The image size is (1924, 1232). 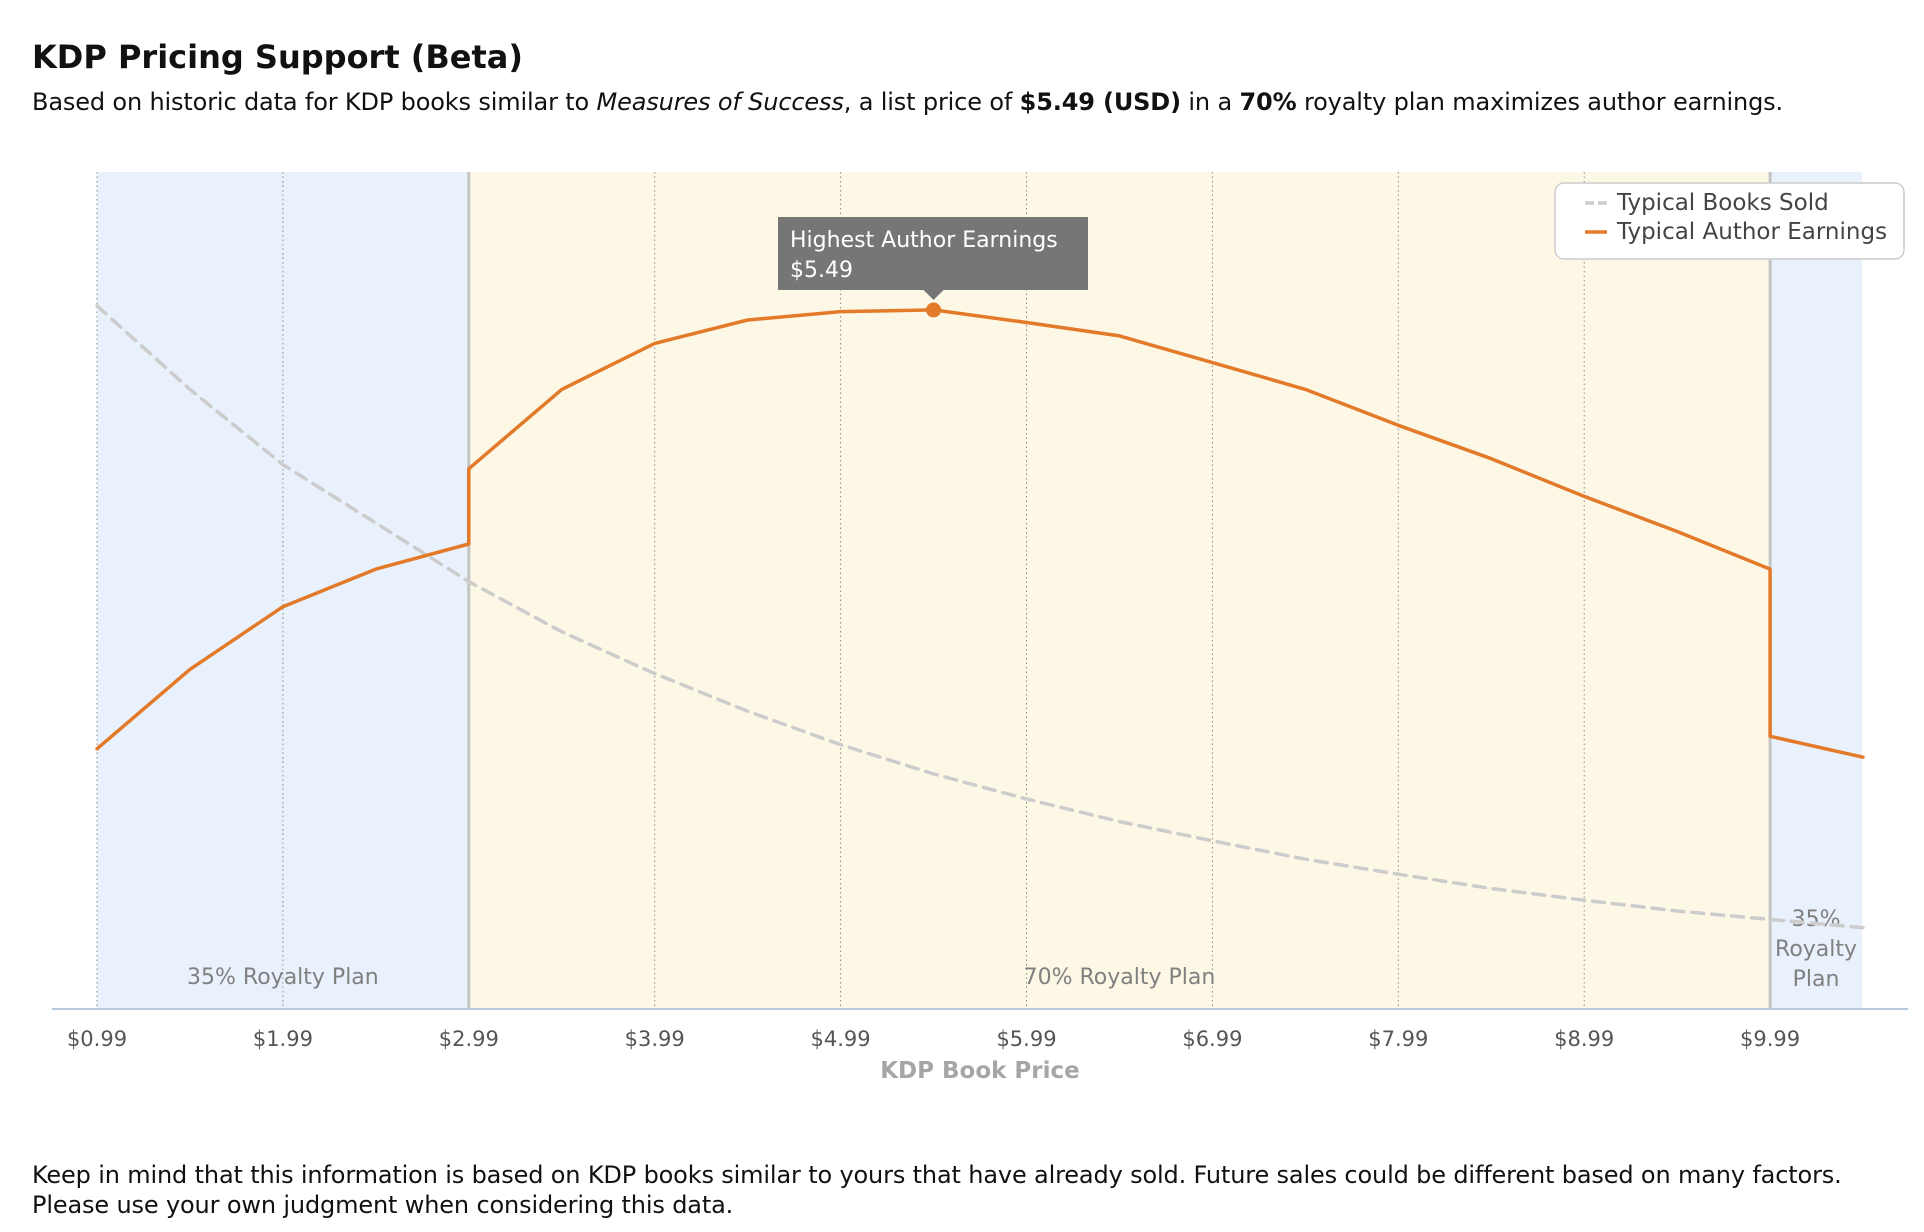 I want to click on x-tick-label: $3.99, so click(x=655, y=1039).